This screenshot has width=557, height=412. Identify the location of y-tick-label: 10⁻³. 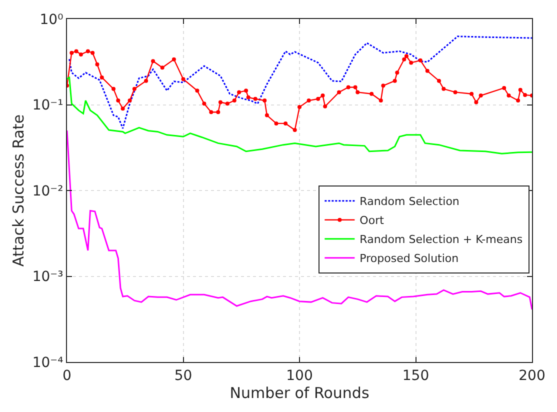
(48, 277).